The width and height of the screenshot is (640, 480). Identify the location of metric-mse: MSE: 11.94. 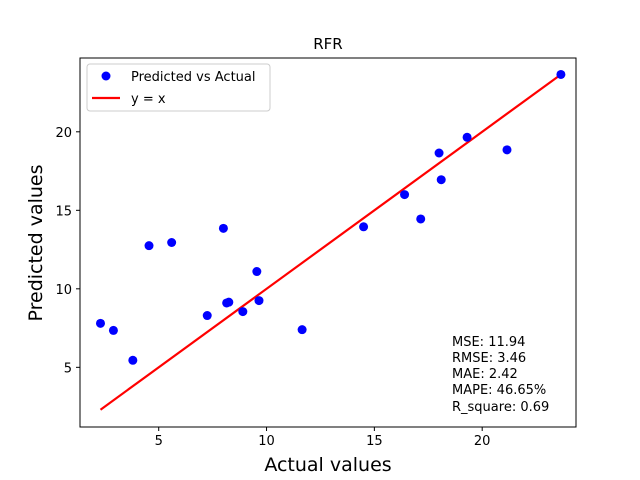
(488, 342).